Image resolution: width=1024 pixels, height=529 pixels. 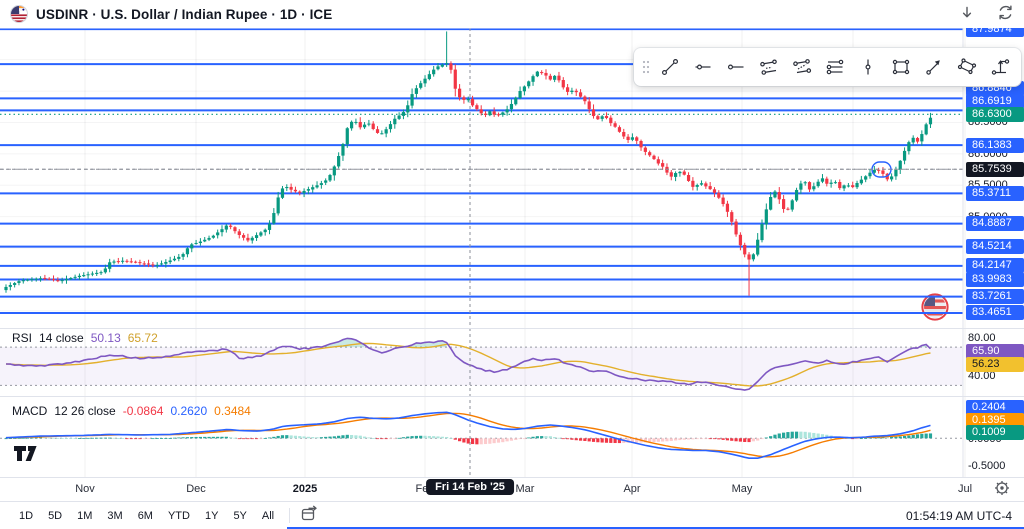 I want to click on tool-flat-top-bottom, so click(x=835, y=67).